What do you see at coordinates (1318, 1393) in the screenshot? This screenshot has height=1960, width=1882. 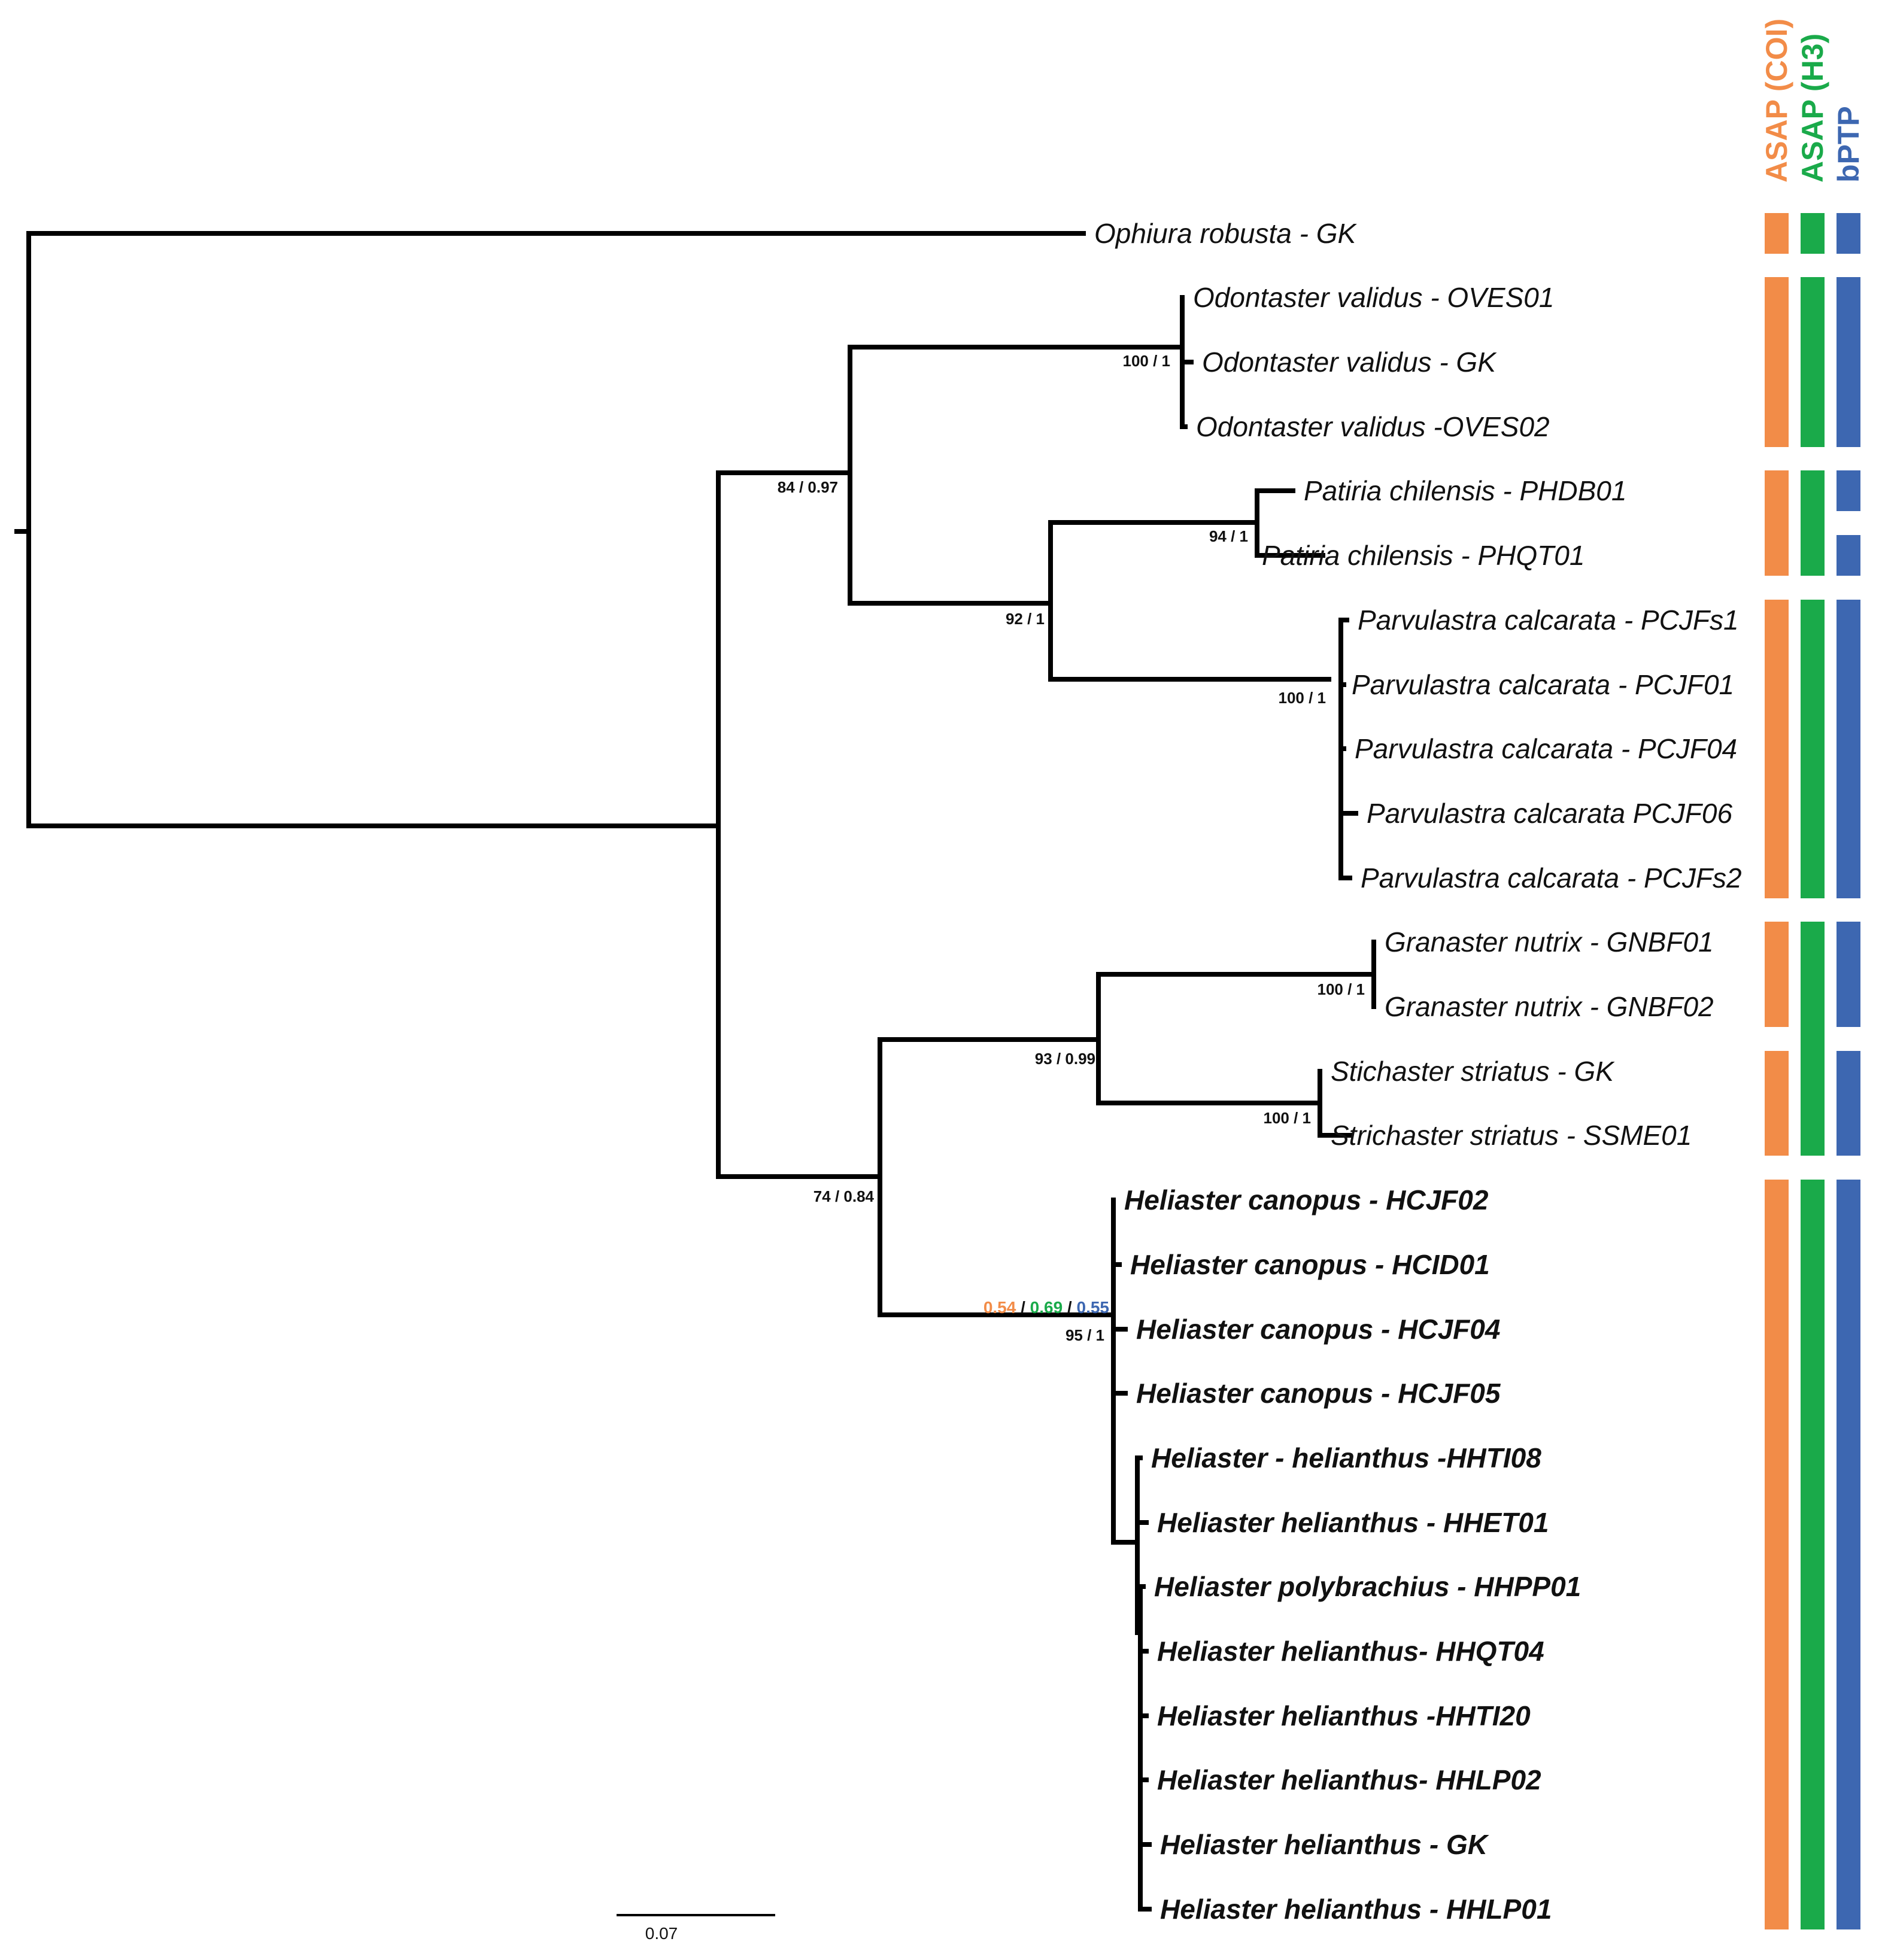 I see `taxon-label-t19: Heliaster canopus - HCJF05` at bounding box center [1318, 1393].